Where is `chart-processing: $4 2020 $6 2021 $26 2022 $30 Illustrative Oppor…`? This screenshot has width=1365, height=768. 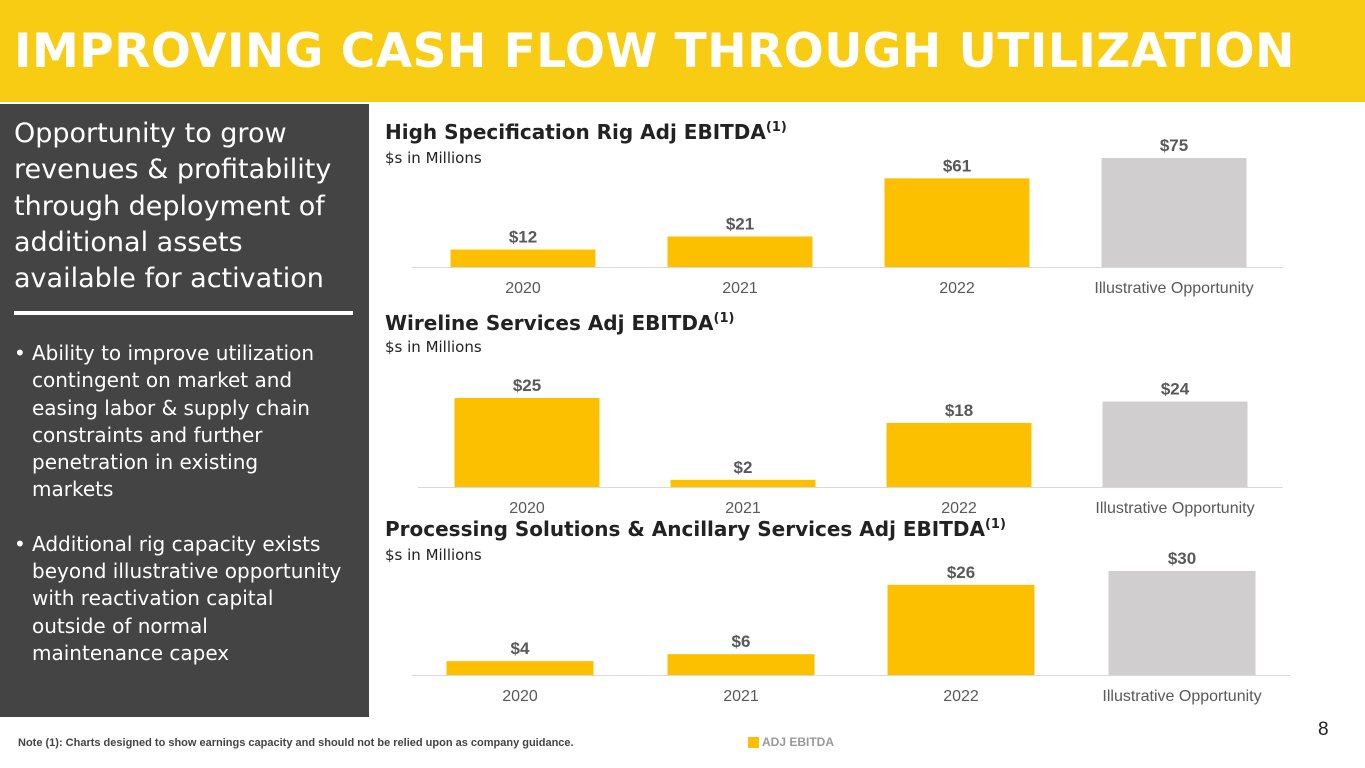 chart-processing: $4 2020 $6 2021 $26 2022 $30 Illustrative Oppor… is located at coordinates (851, 627).